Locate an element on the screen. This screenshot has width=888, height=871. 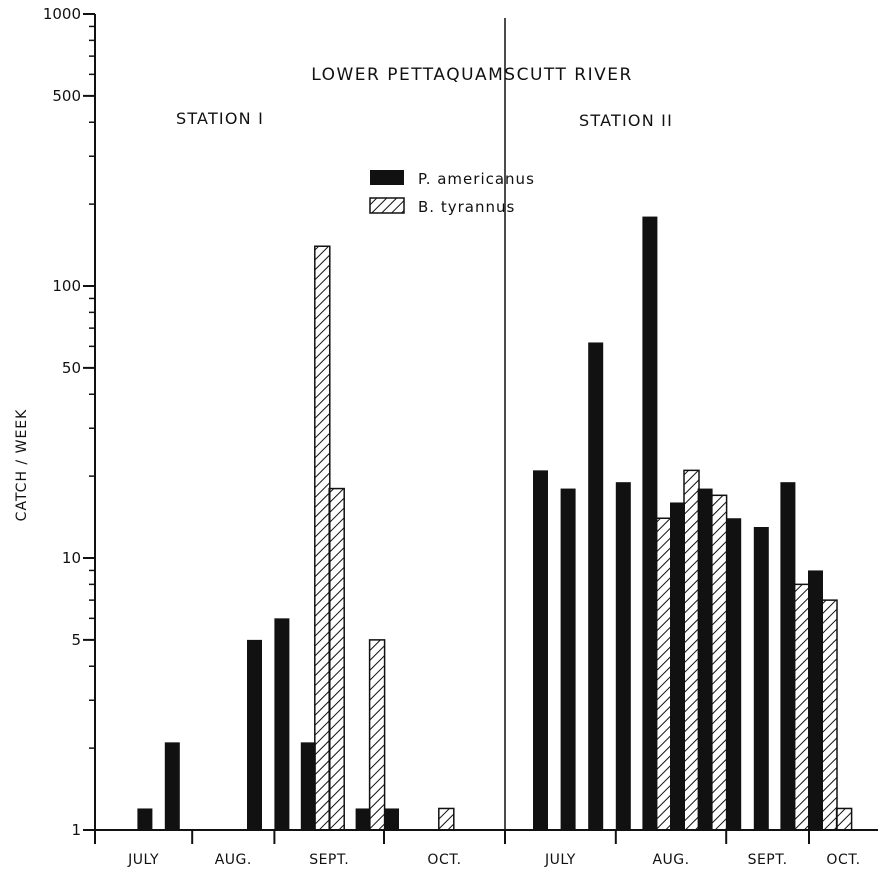
y-tick-label: 500 is located at coordinates (66, 96).